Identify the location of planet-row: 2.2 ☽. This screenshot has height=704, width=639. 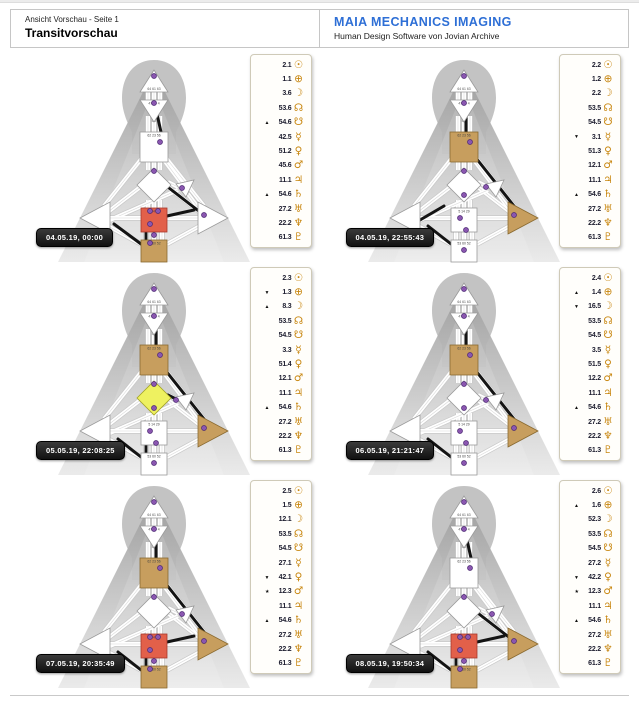
(590, 94).